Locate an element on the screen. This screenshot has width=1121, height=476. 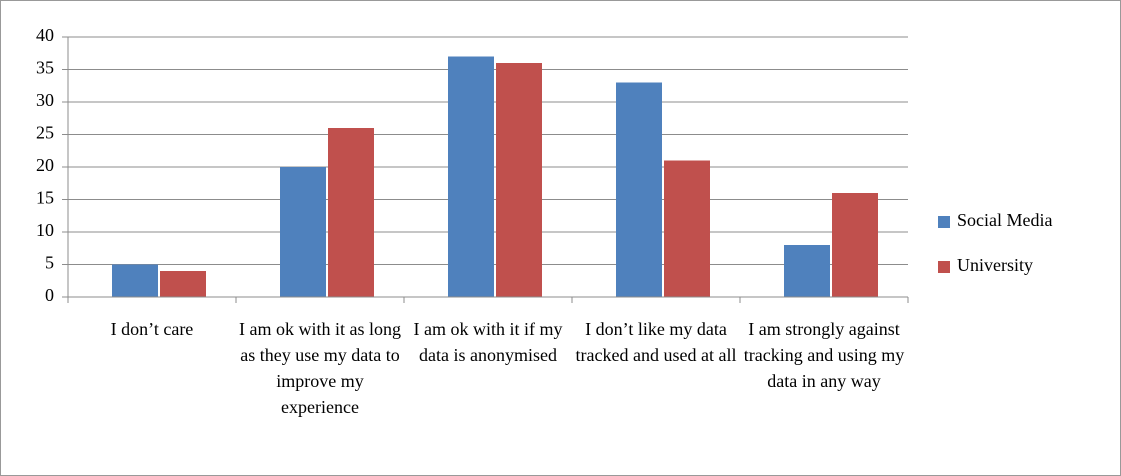
y-tick-label: 40 is located at coordinates (45, 35).